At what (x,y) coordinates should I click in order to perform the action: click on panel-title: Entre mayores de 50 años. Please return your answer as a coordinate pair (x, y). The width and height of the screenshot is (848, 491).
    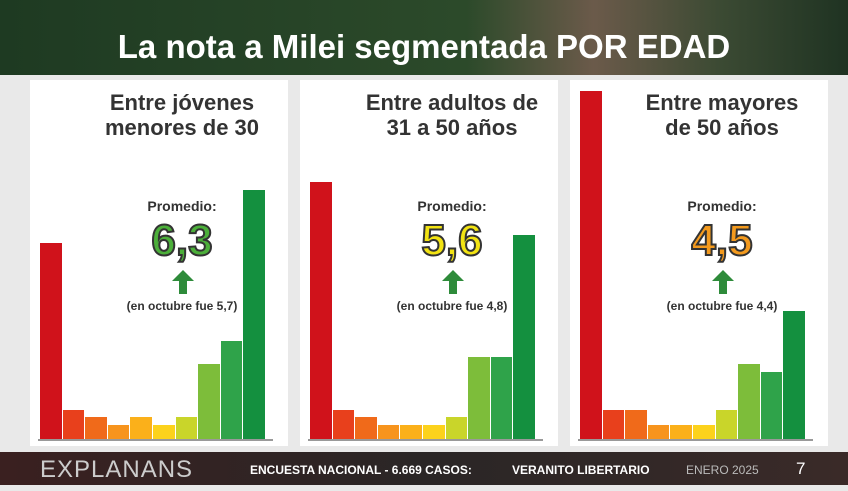
    Looking at the image, I should click on (722, 115).